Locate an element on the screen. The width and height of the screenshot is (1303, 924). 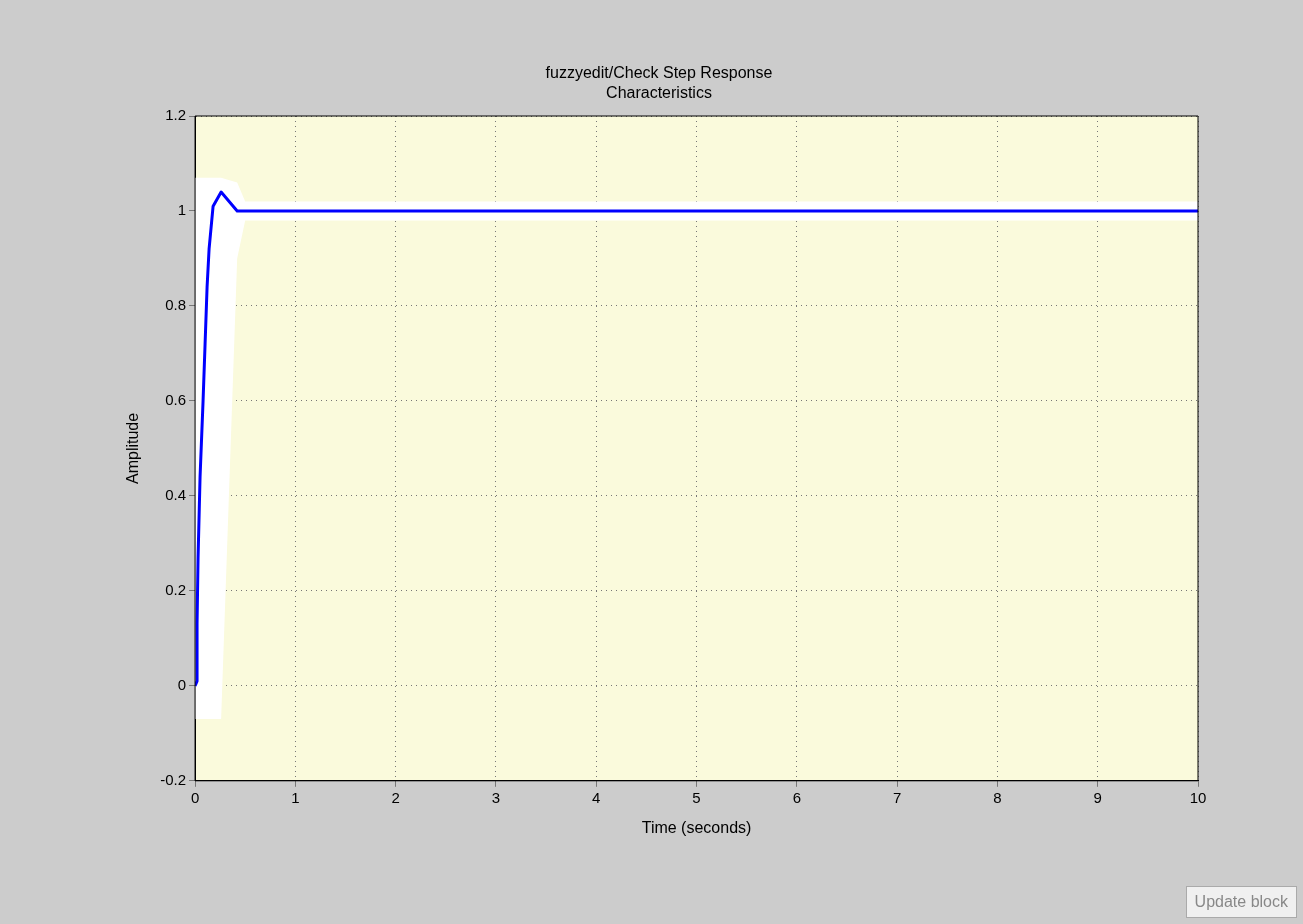
x-tick-label: 7 is located at coordinates (897, 797).